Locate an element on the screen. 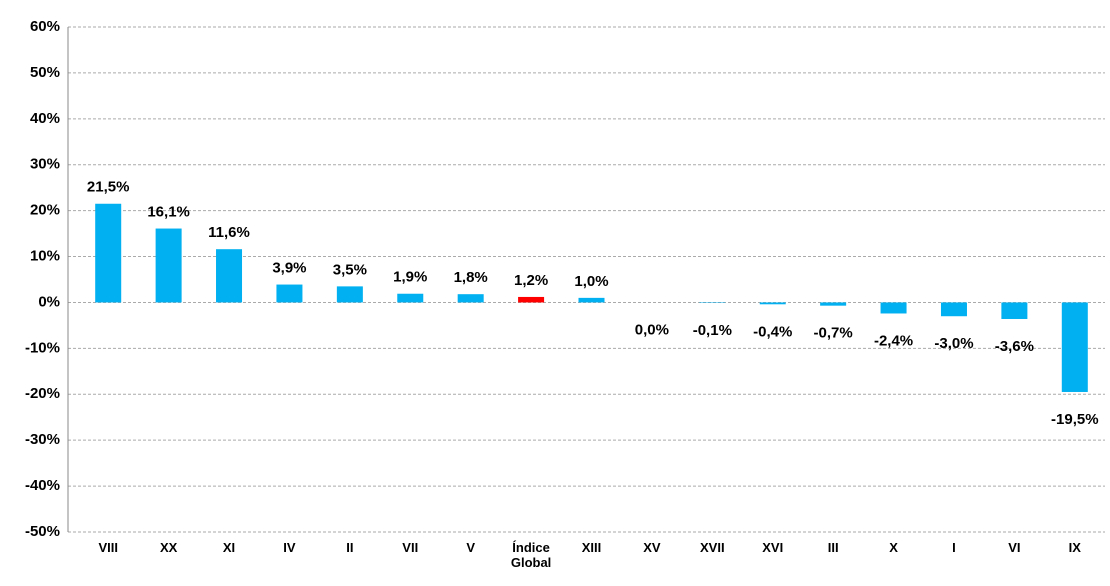 The image size is (1110, 586). value-label: 3,9% is located at coordinates (289, 268).